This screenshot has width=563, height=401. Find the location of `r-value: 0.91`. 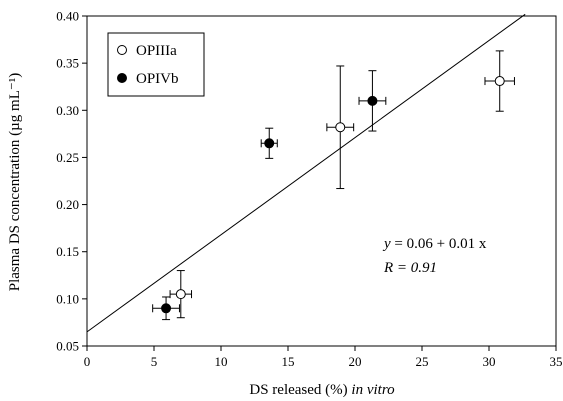

r-value: 0.91 is located at coordinates (424, 268).